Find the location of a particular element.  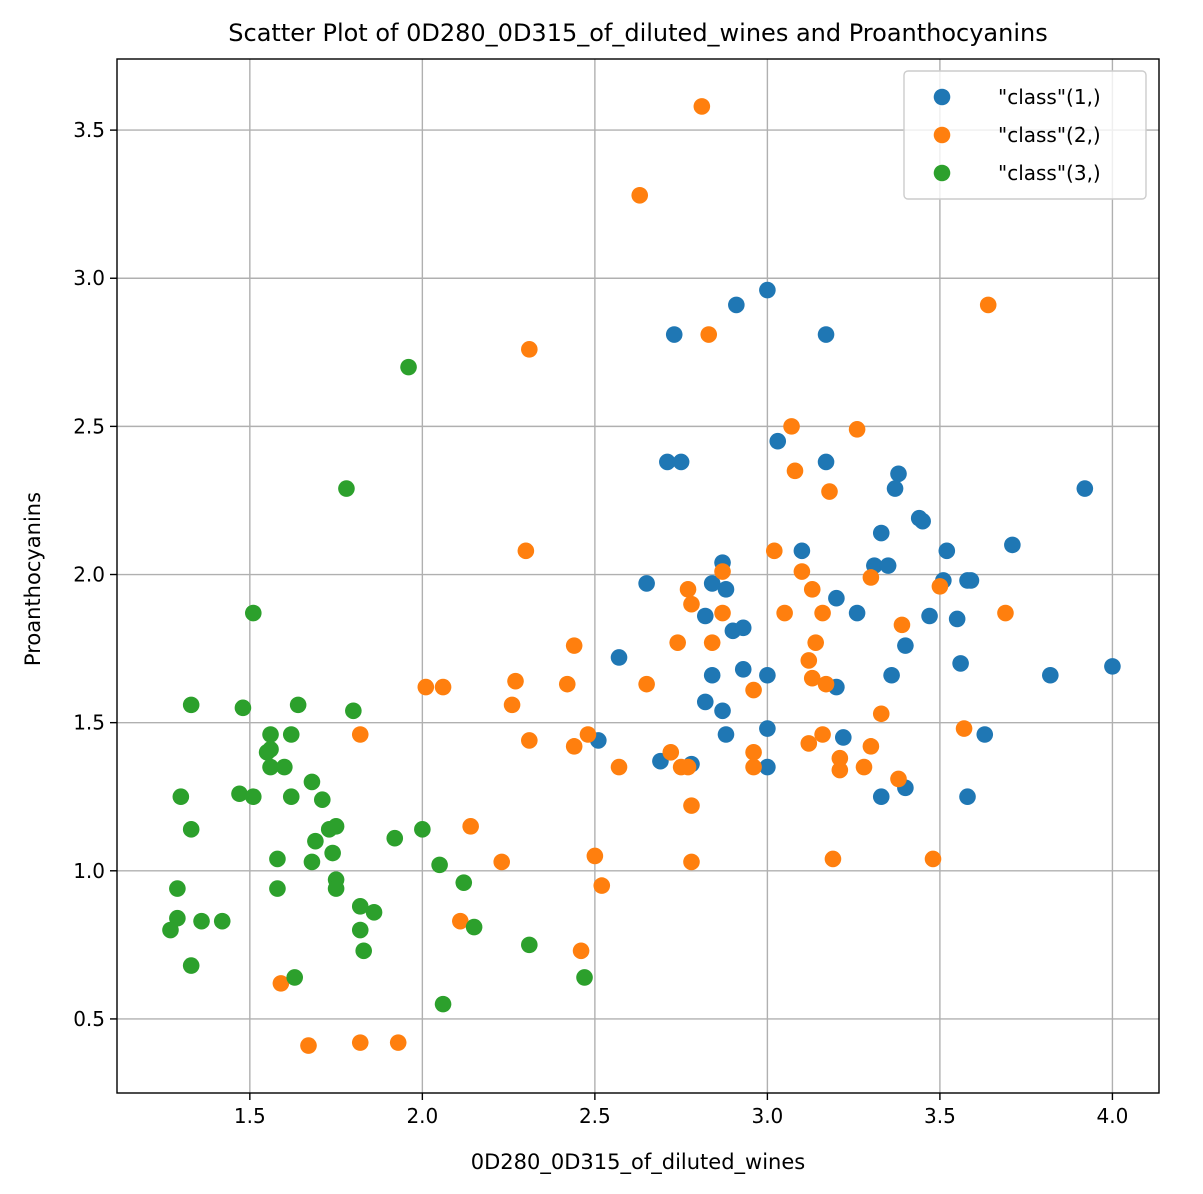

legend-label-series-1: "class"(1,) is located at coordinates (1049, 97).